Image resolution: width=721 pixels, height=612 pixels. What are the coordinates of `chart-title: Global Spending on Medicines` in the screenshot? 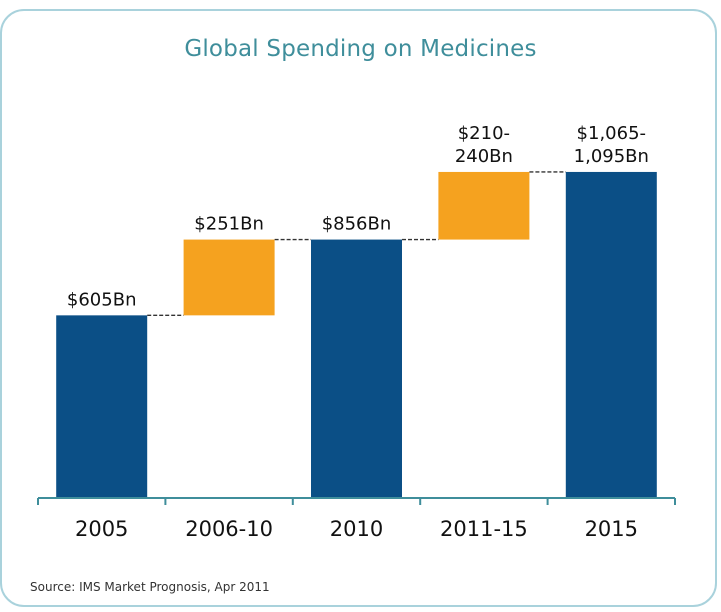 It's located at (360, 49).